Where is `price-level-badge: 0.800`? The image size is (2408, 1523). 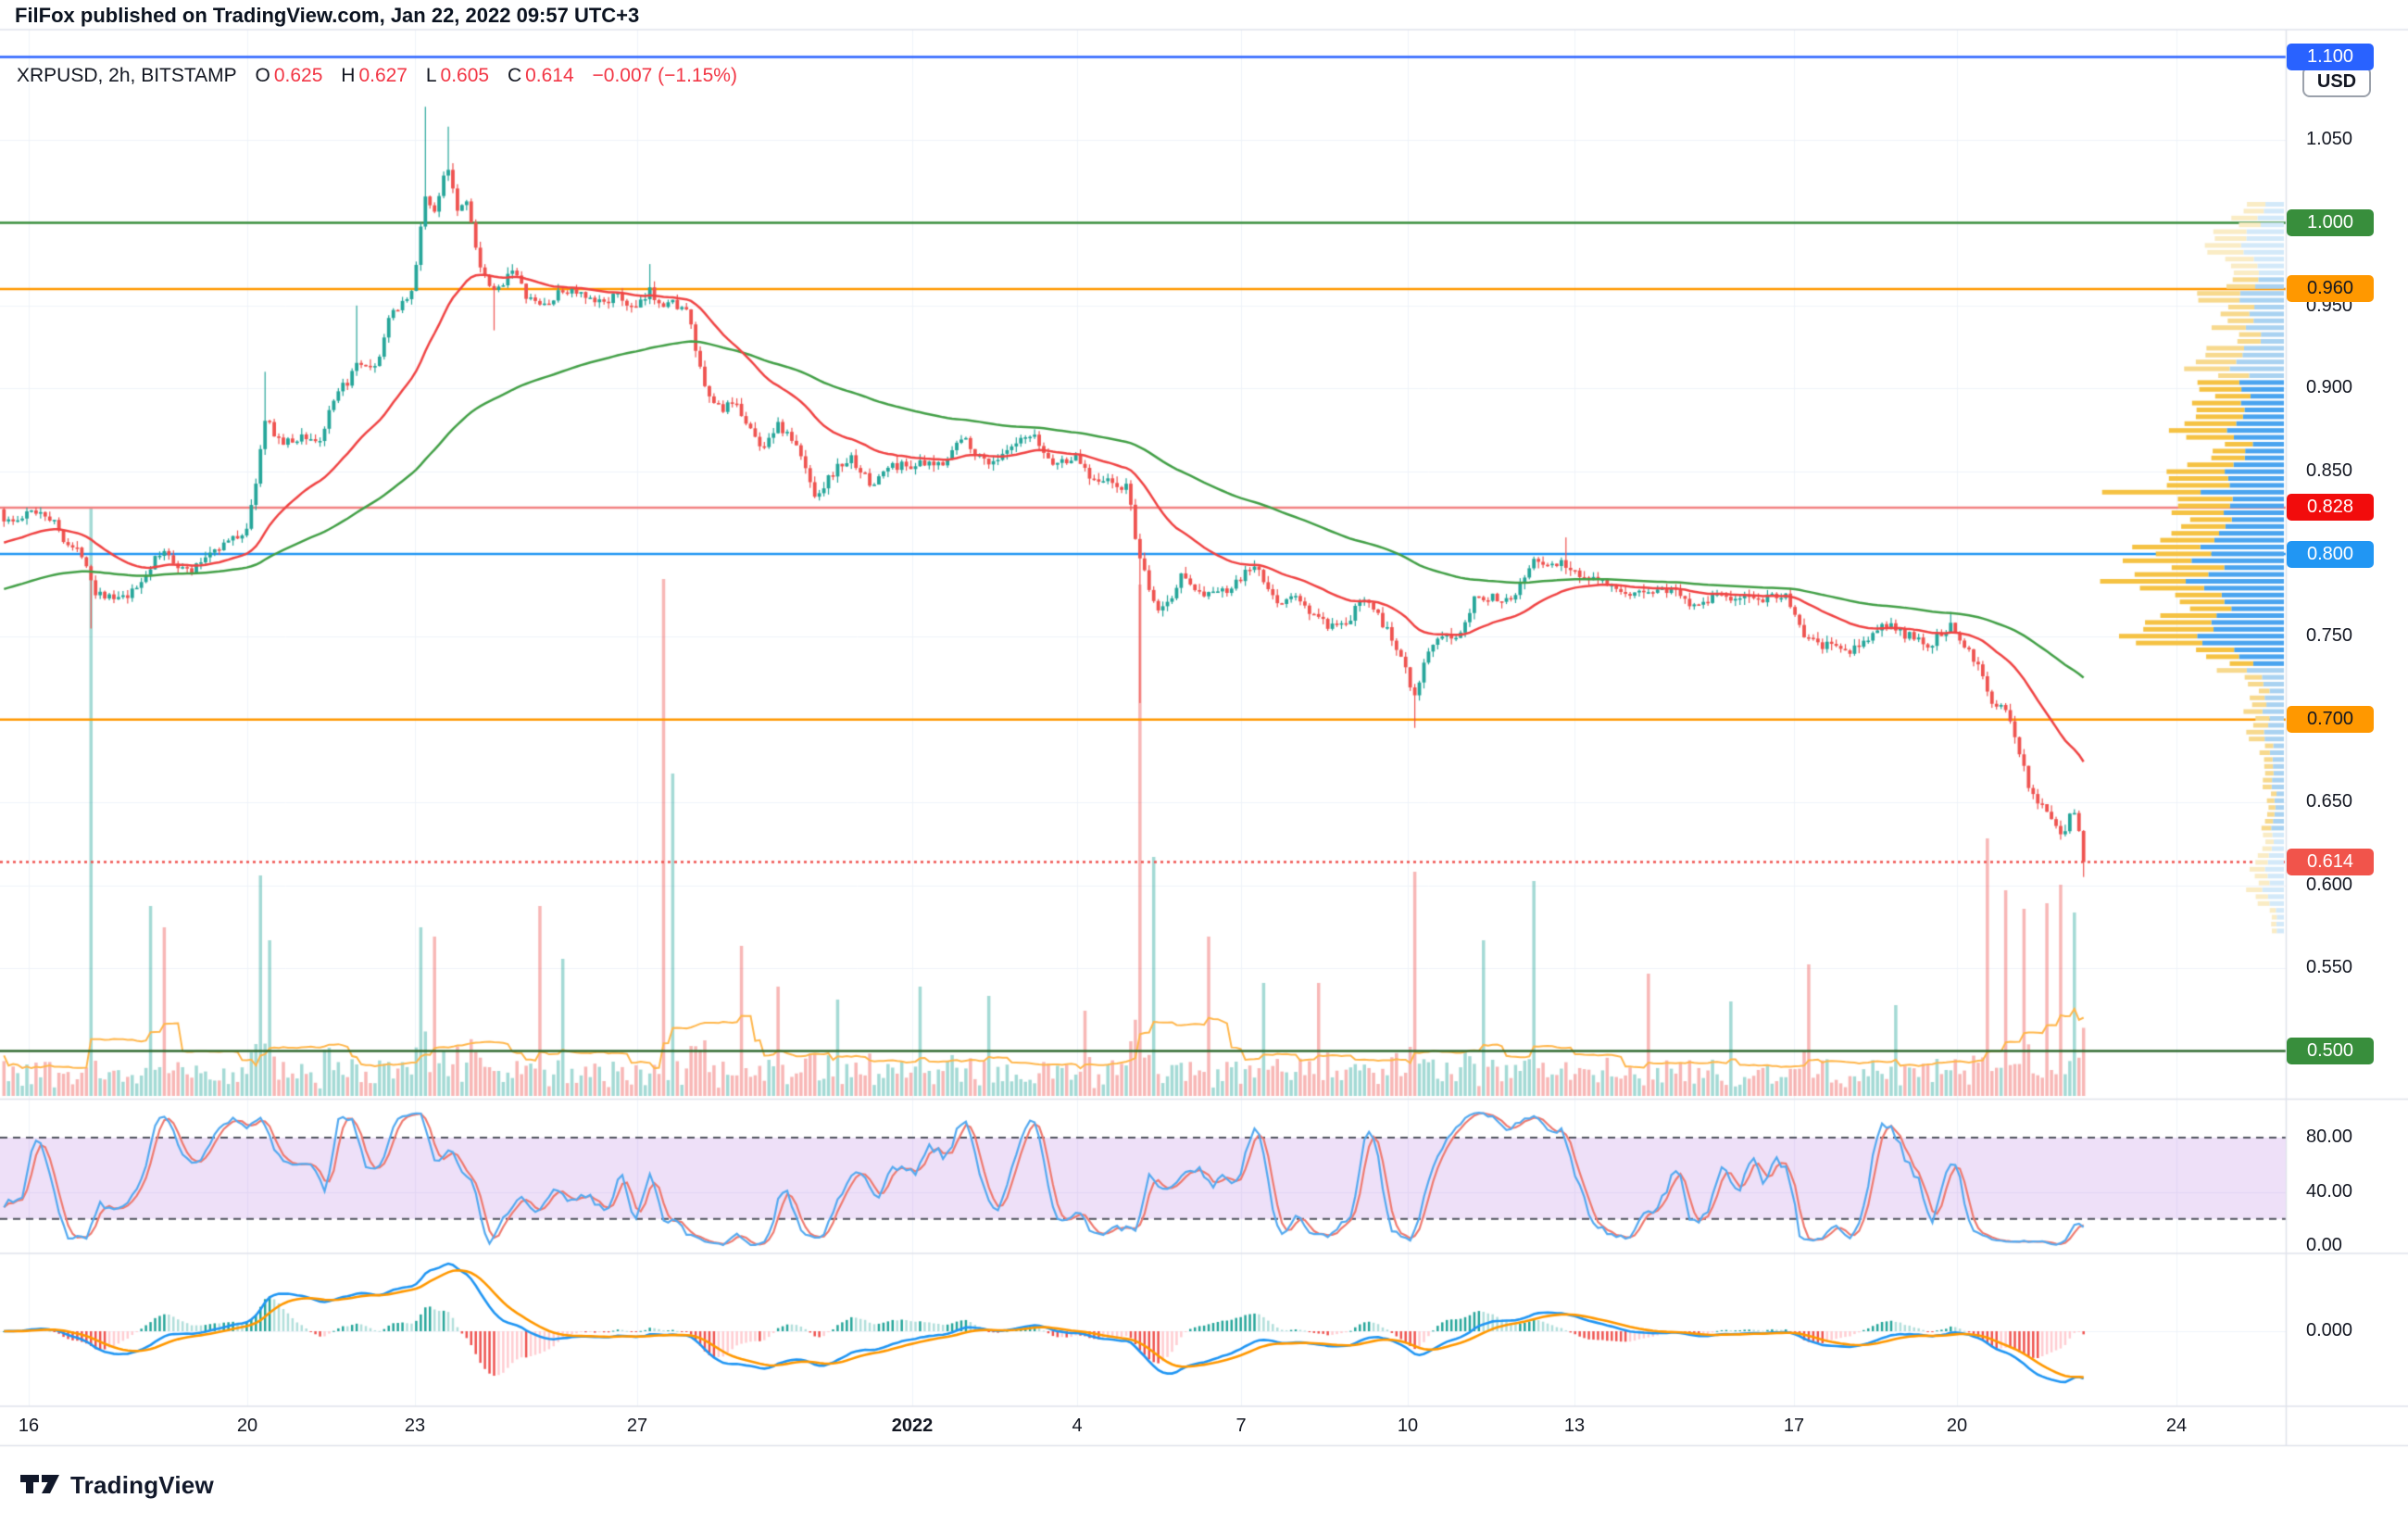
price-level-badge: 0.800 is located at coordinates (2330, 554).